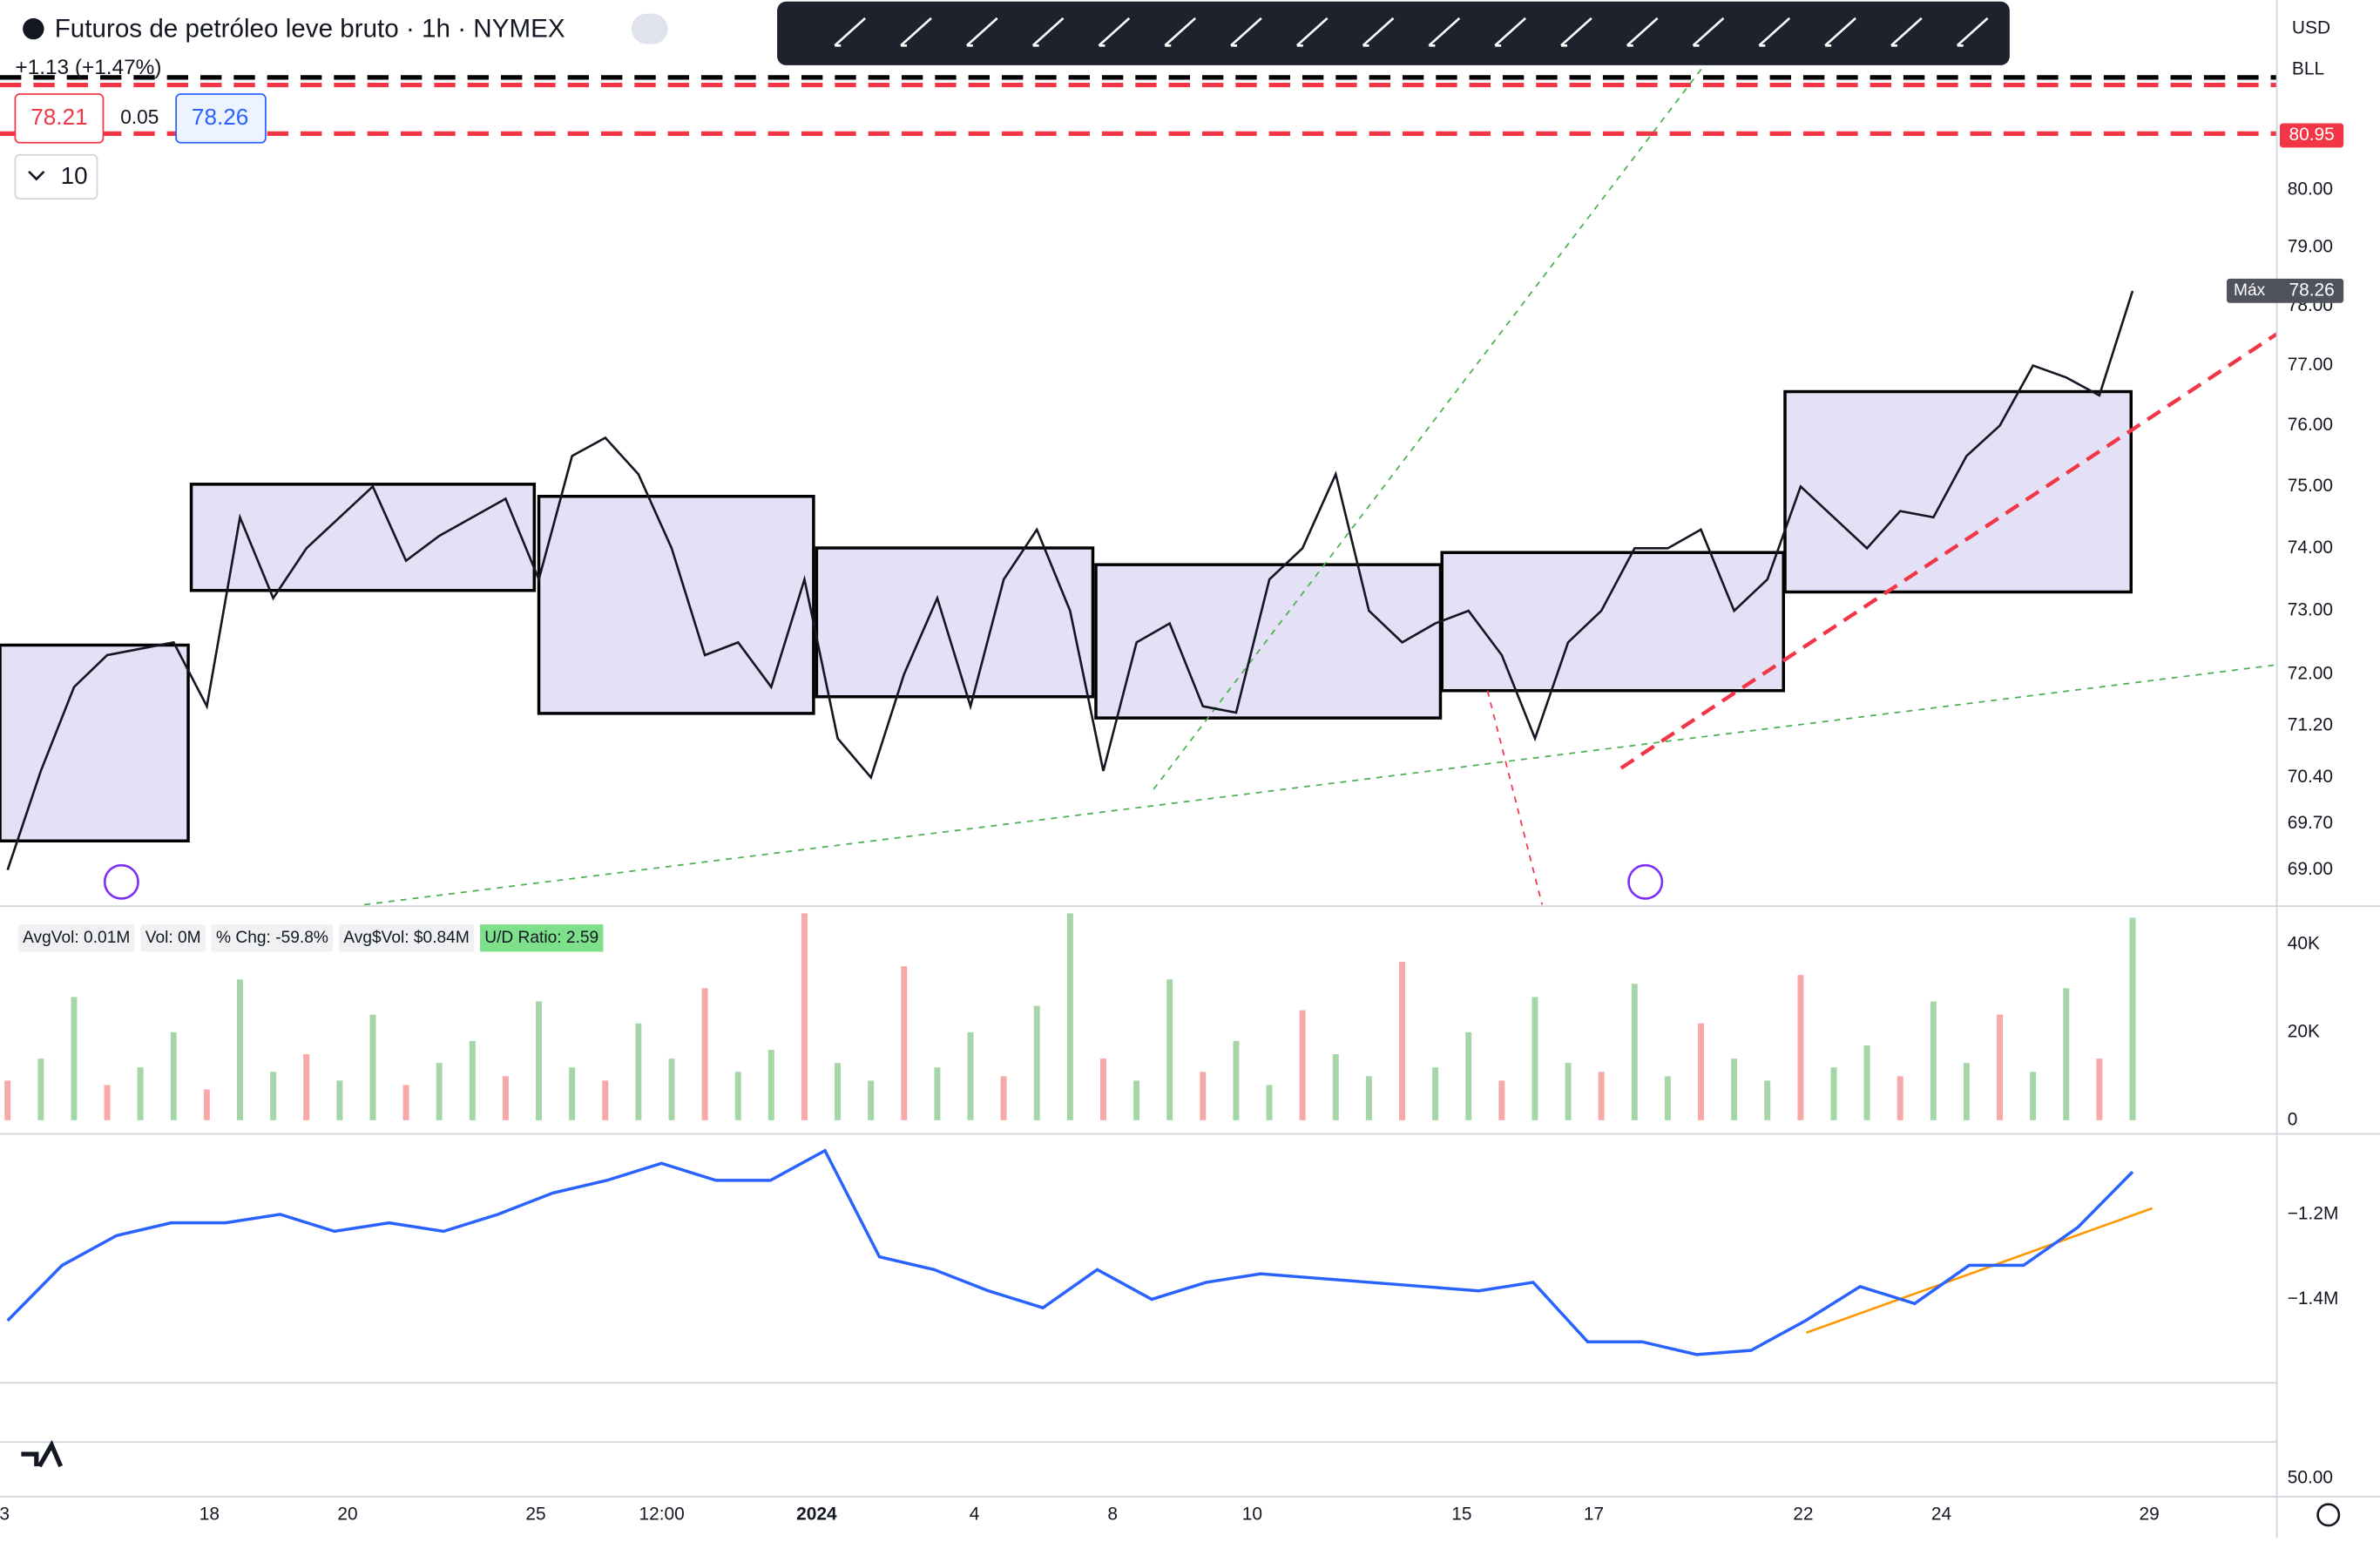 This screenshot has width=2380, height=1542. What do you see at coordinates (2328, 1515) in the screenshot?
I see `settings-button` at bounding box center [2328, 1515].